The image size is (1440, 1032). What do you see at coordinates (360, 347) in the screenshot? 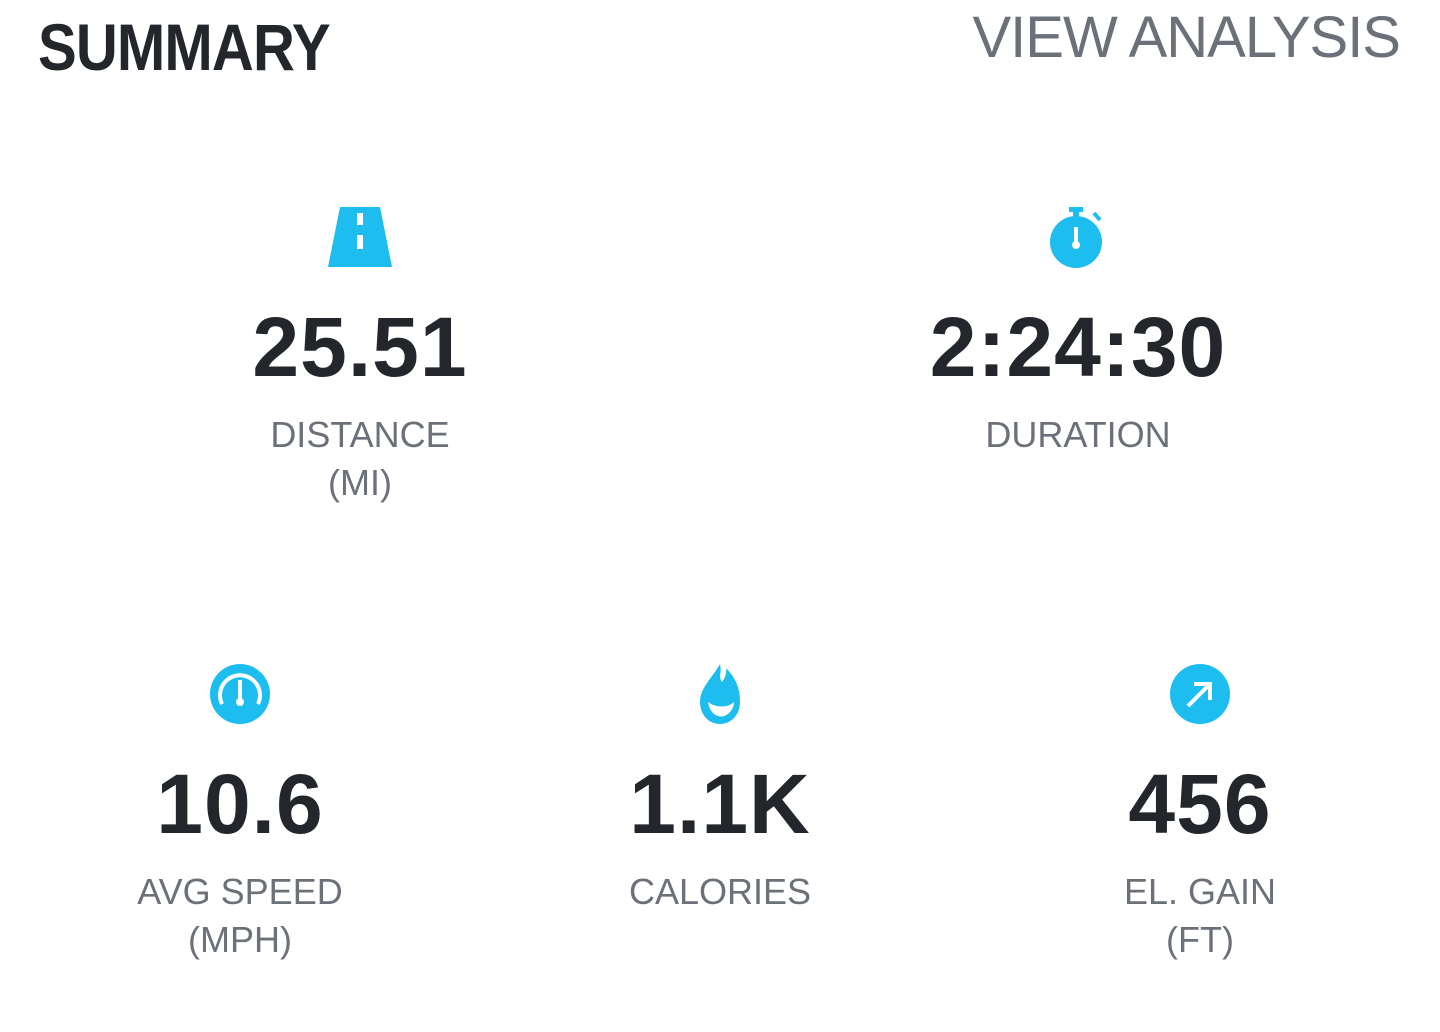
I see `distance-value: 25.51` at bounding box center [360, 347].